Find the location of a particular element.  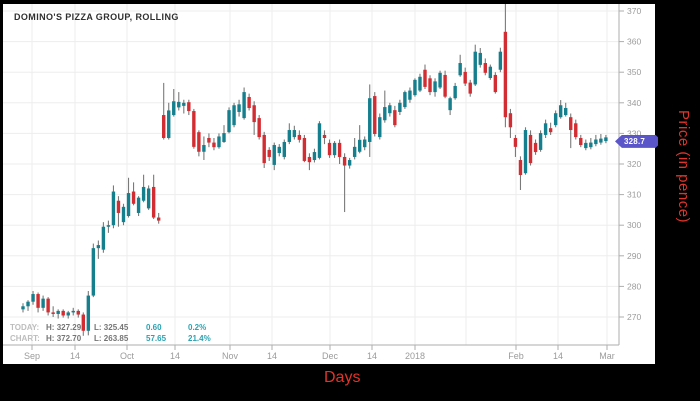

x-tick-label: Dec is located at coordinates (330, 356).